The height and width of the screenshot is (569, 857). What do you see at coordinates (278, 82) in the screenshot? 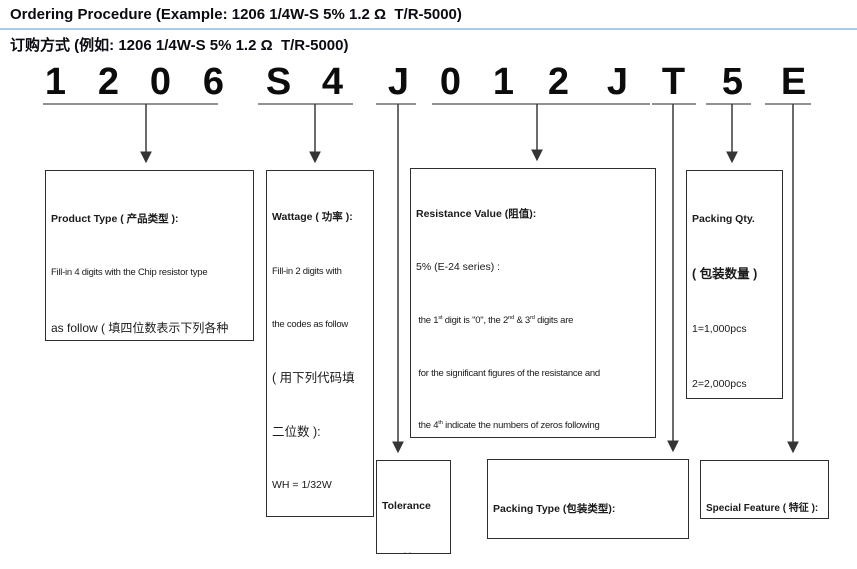
I see `code-char-5: S` at bounding box center [278, 82].